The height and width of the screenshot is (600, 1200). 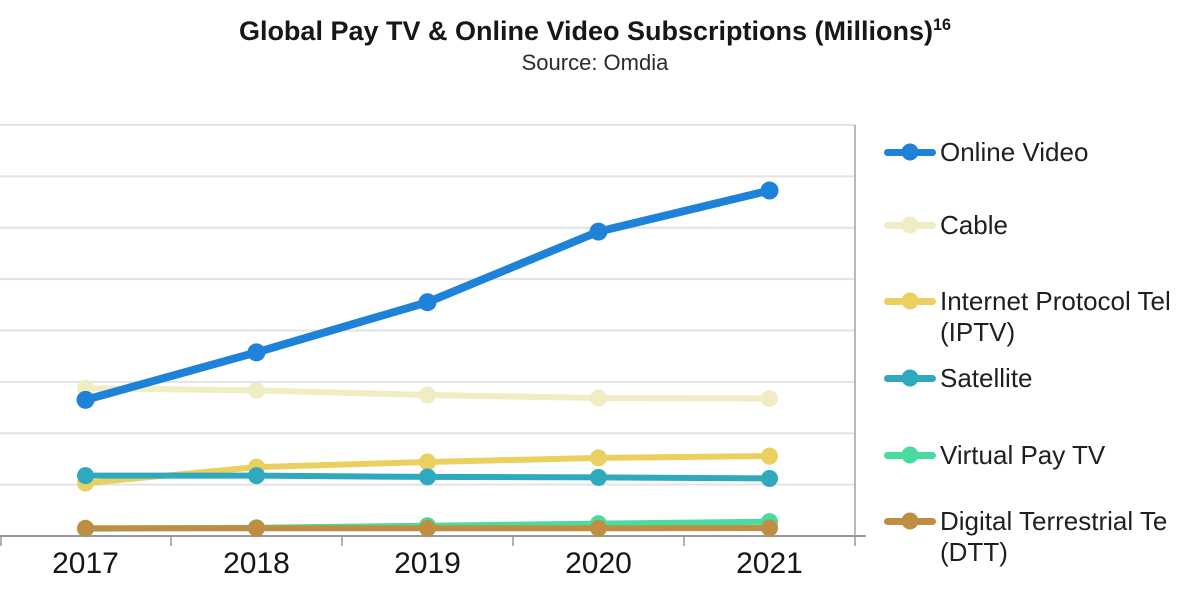 I want to click on data-point-online-video-2020, so click(x=598, y=231).